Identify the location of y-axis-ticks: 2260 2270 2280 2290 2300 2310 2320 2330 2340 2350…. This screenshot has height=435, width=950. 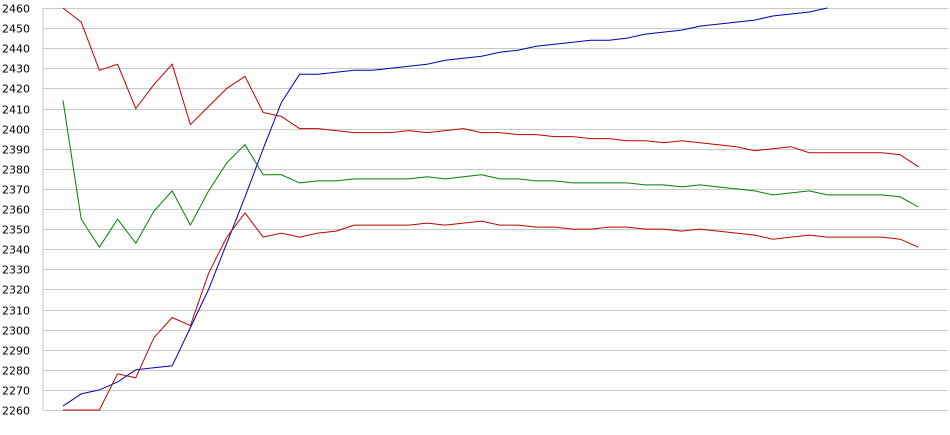
(16, 210).